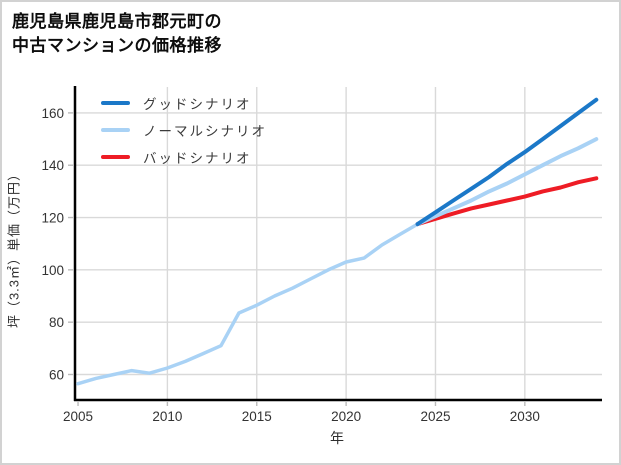  I want to click on x-tick-label-2010: 2010, so click(167, 416).